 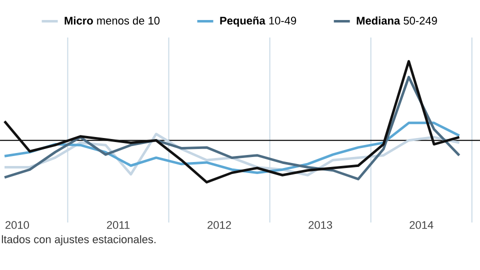 I want to click on legend-label: Mediana 50-249, so click(x=396, y=20).